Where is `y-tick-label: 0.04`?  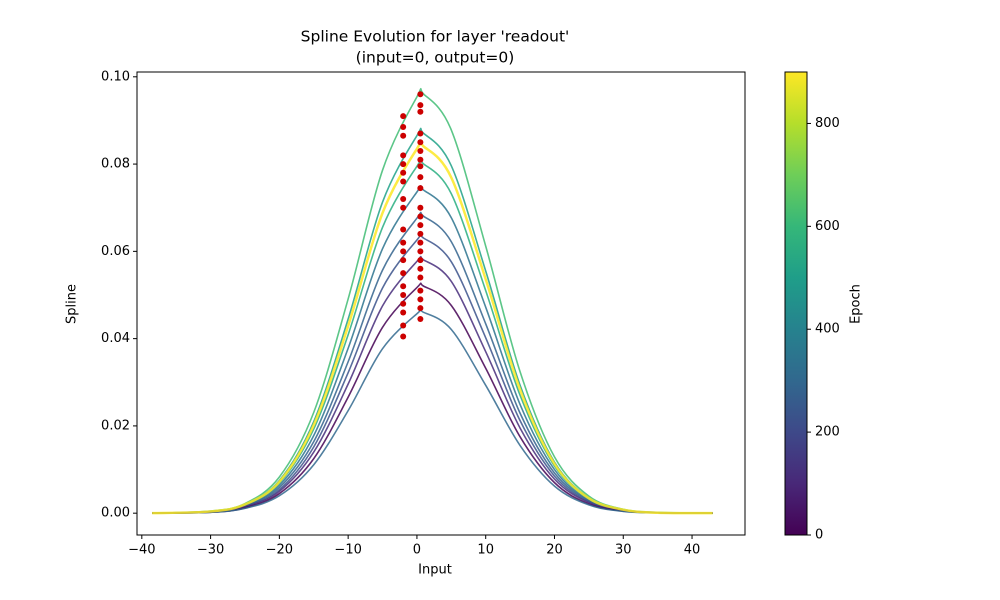 y-tick-label: 0.04 is located at coordinates (115, 338).